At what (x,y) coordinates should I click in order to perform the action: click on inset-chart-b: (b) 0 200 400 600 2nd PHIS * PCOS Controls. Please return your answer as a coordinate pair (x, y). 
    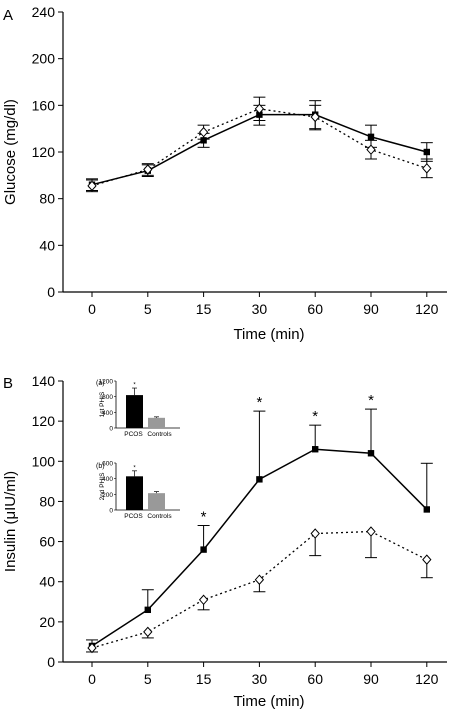
    Looking at the image, I should click on (138, 490).